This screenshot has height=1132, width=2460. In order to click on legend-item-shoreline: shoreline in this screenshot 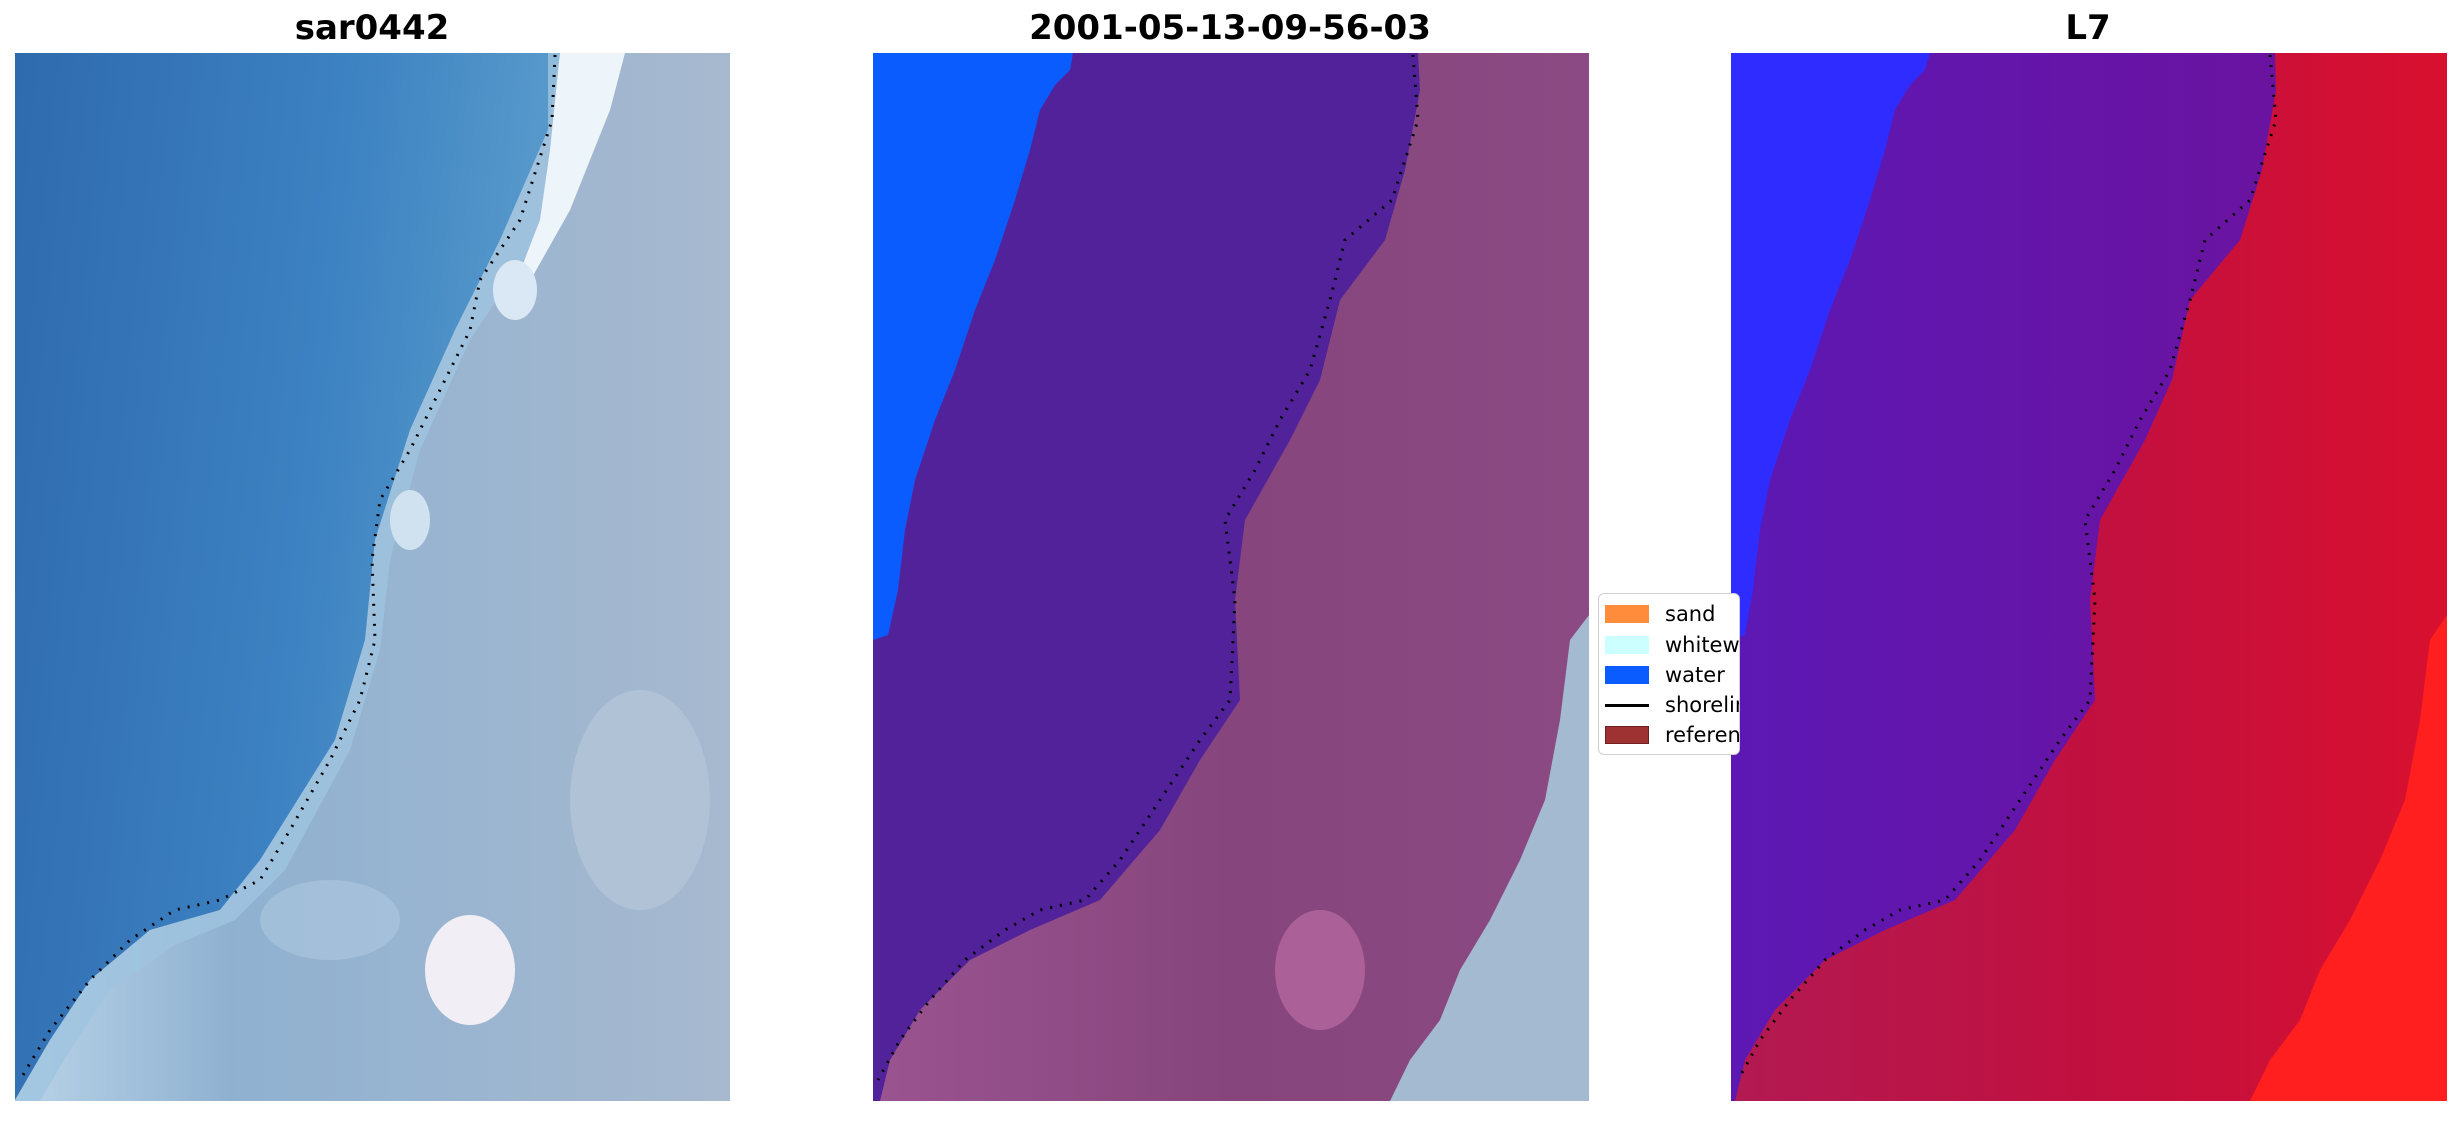, I will do `click(1672, 705)`.